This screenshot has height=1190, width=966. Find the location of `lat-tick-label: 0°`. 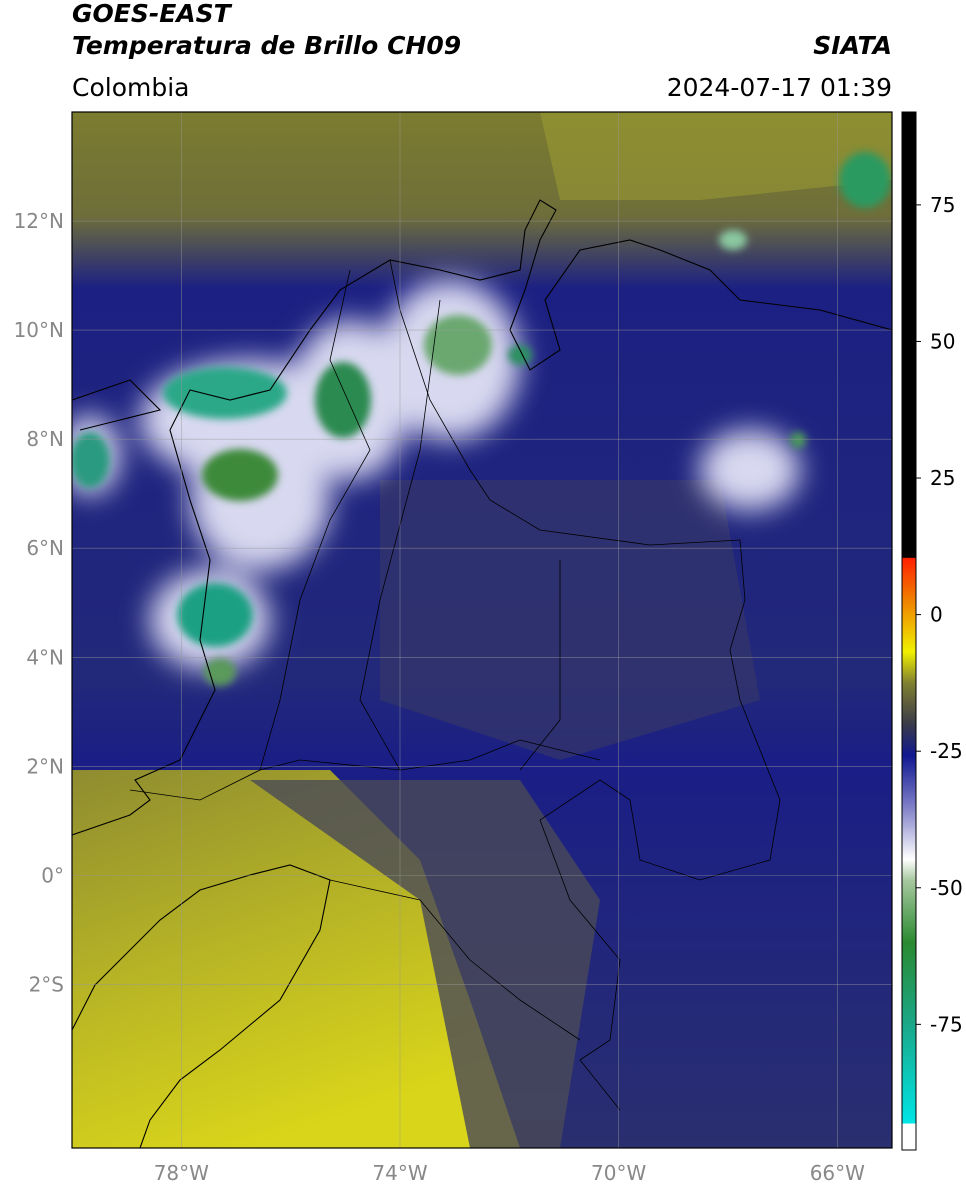

lat-tick-label: 0° is located at coordinates (52, 875).